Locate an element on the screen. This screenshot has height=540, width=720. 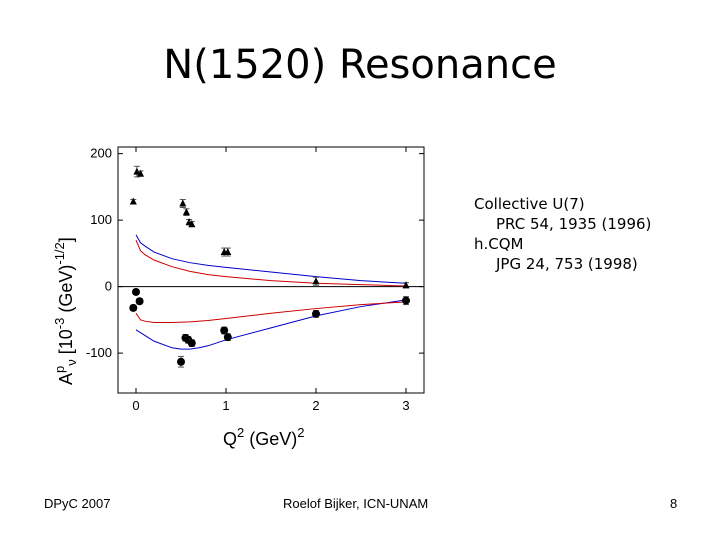
footer-page-number: 8 is located at coordinates (674, 503).